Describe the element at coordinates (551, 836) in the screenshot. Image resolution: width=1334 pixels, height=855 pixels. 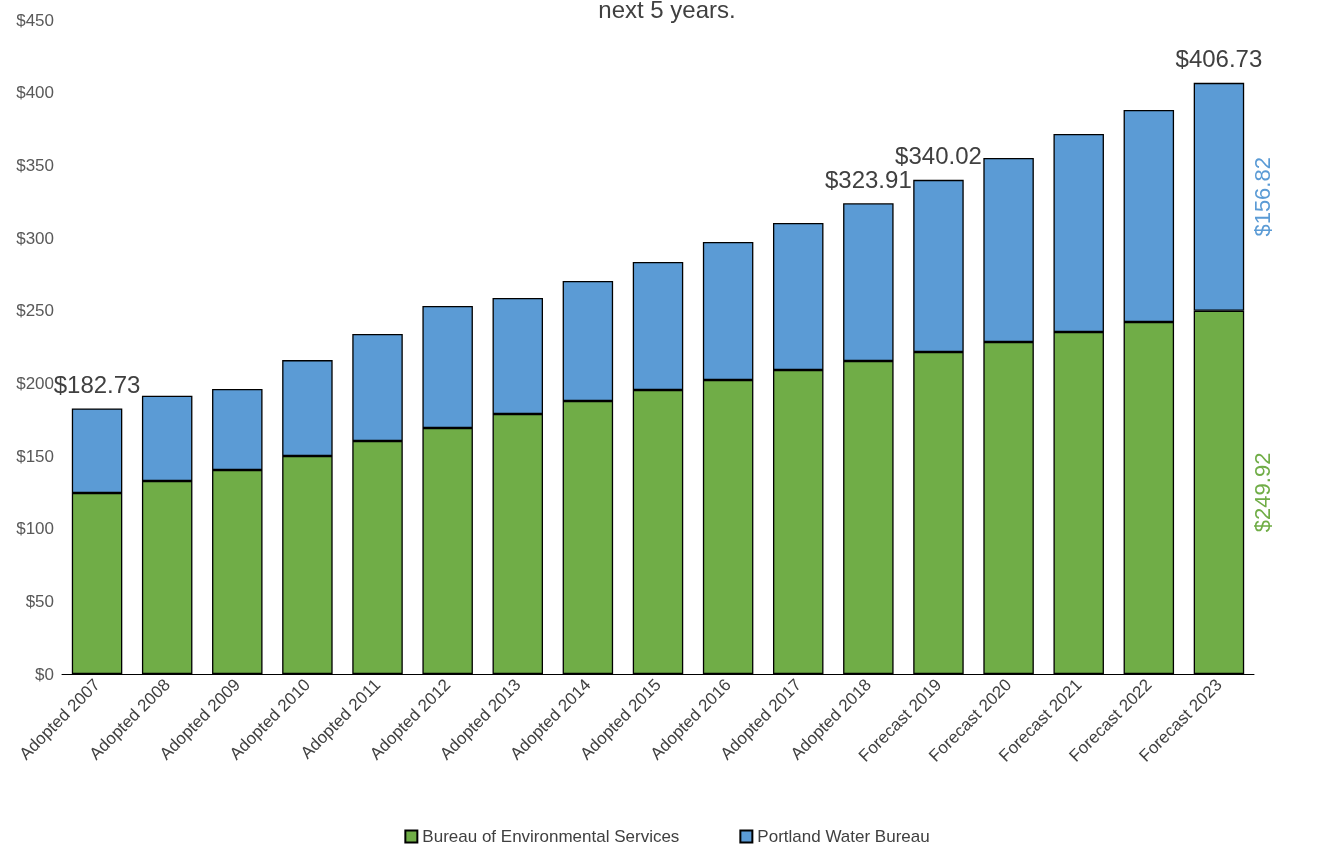
I see `legend-label: Bureau of Environmental Services` at that location.